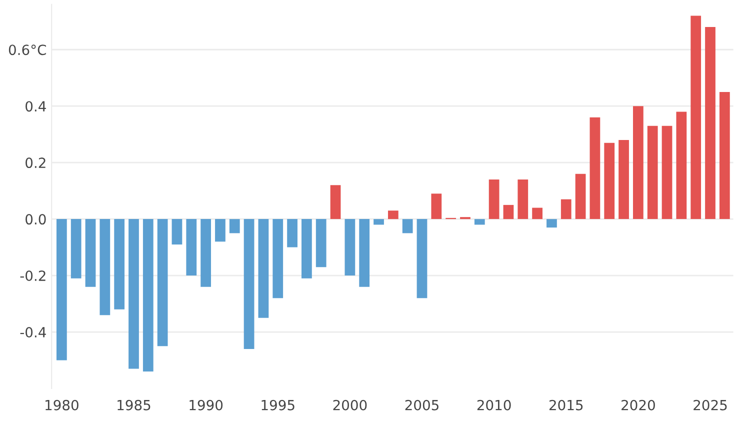 Image resolution: width=737 pixels, height=444 pixels. What do you see at coordinates (710, 405) in the screenshot?
I see `x-tick-label: 2025` at bounding box center [710, 405].